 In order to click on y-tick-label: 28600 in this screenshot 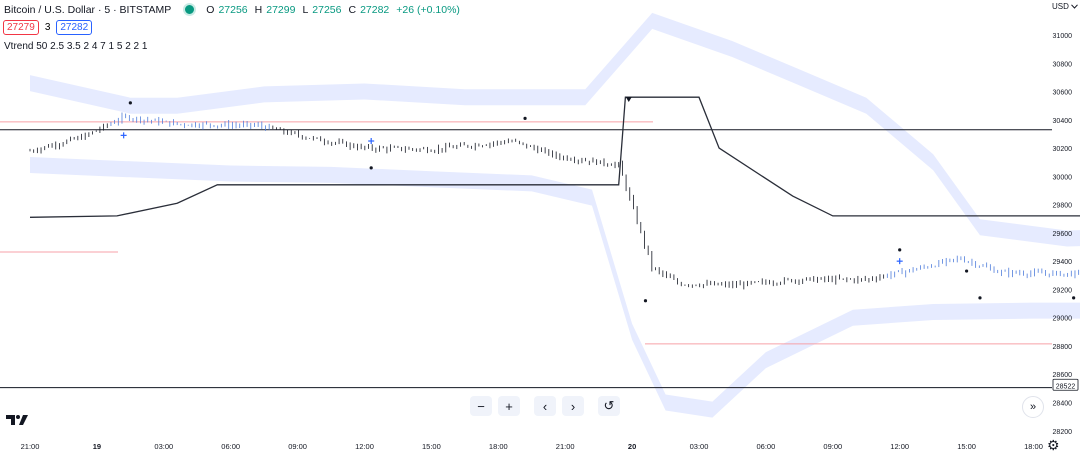, I will do `click(1063, 375)`.